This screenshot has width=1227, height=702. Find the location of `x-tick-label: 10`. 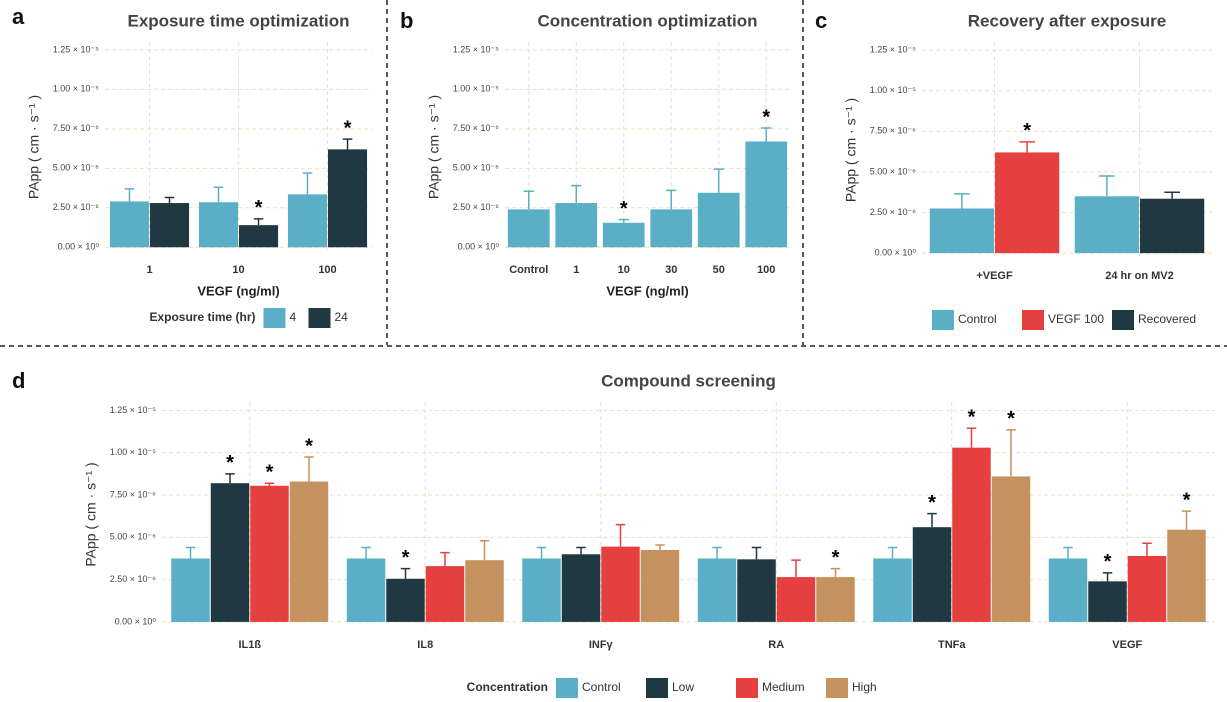

x-tick-label: 10 is located at coordinates (624, 270).